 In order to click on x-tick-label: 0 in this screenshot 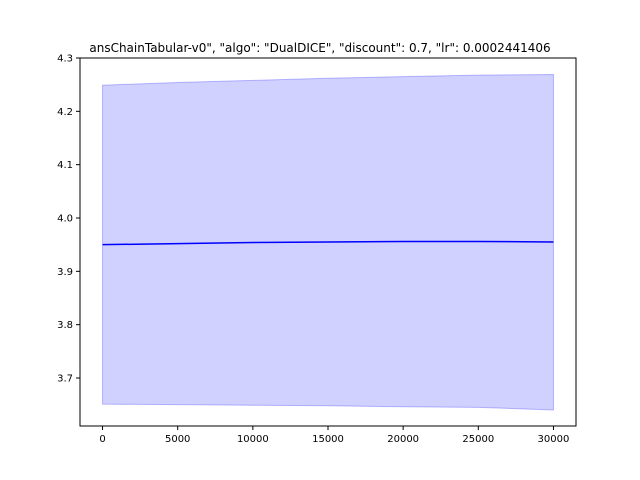, I will do `click(102, 439)`.